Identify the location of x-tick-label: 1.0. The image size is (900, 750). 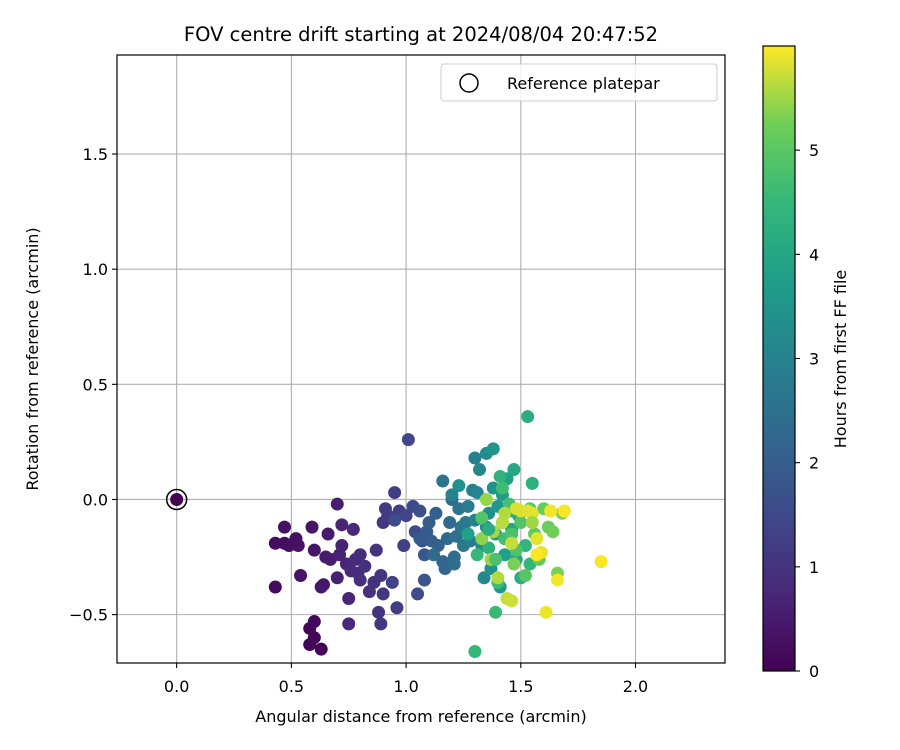
(405, 686).